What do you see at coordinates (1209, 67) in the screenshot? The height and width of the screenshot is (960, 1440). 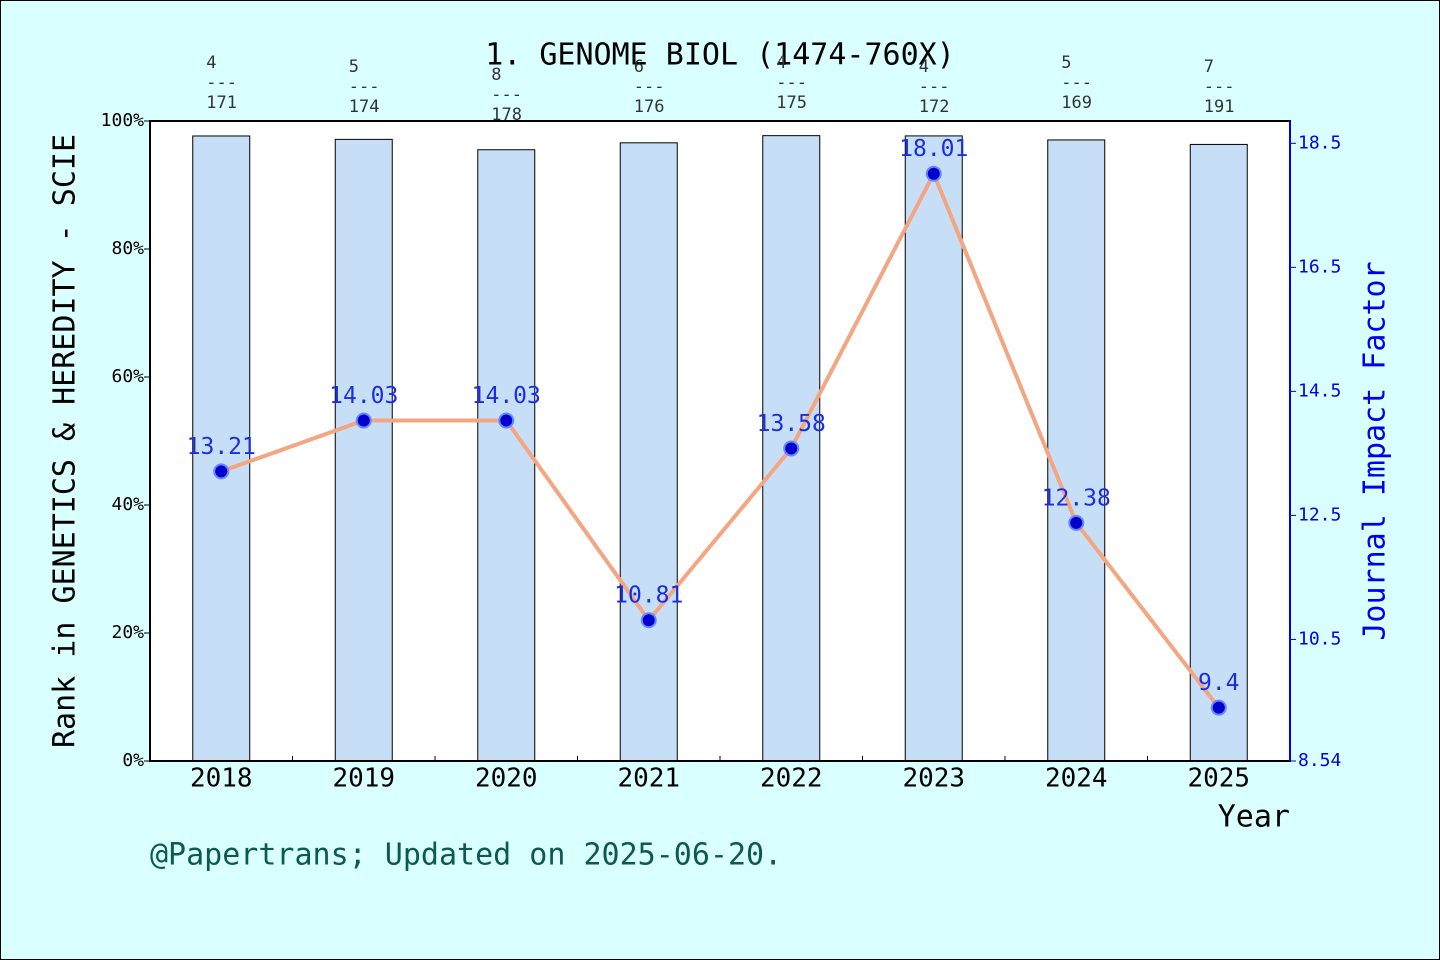 I see `rank-annotation: 7` at bounding box center [1209, 67].